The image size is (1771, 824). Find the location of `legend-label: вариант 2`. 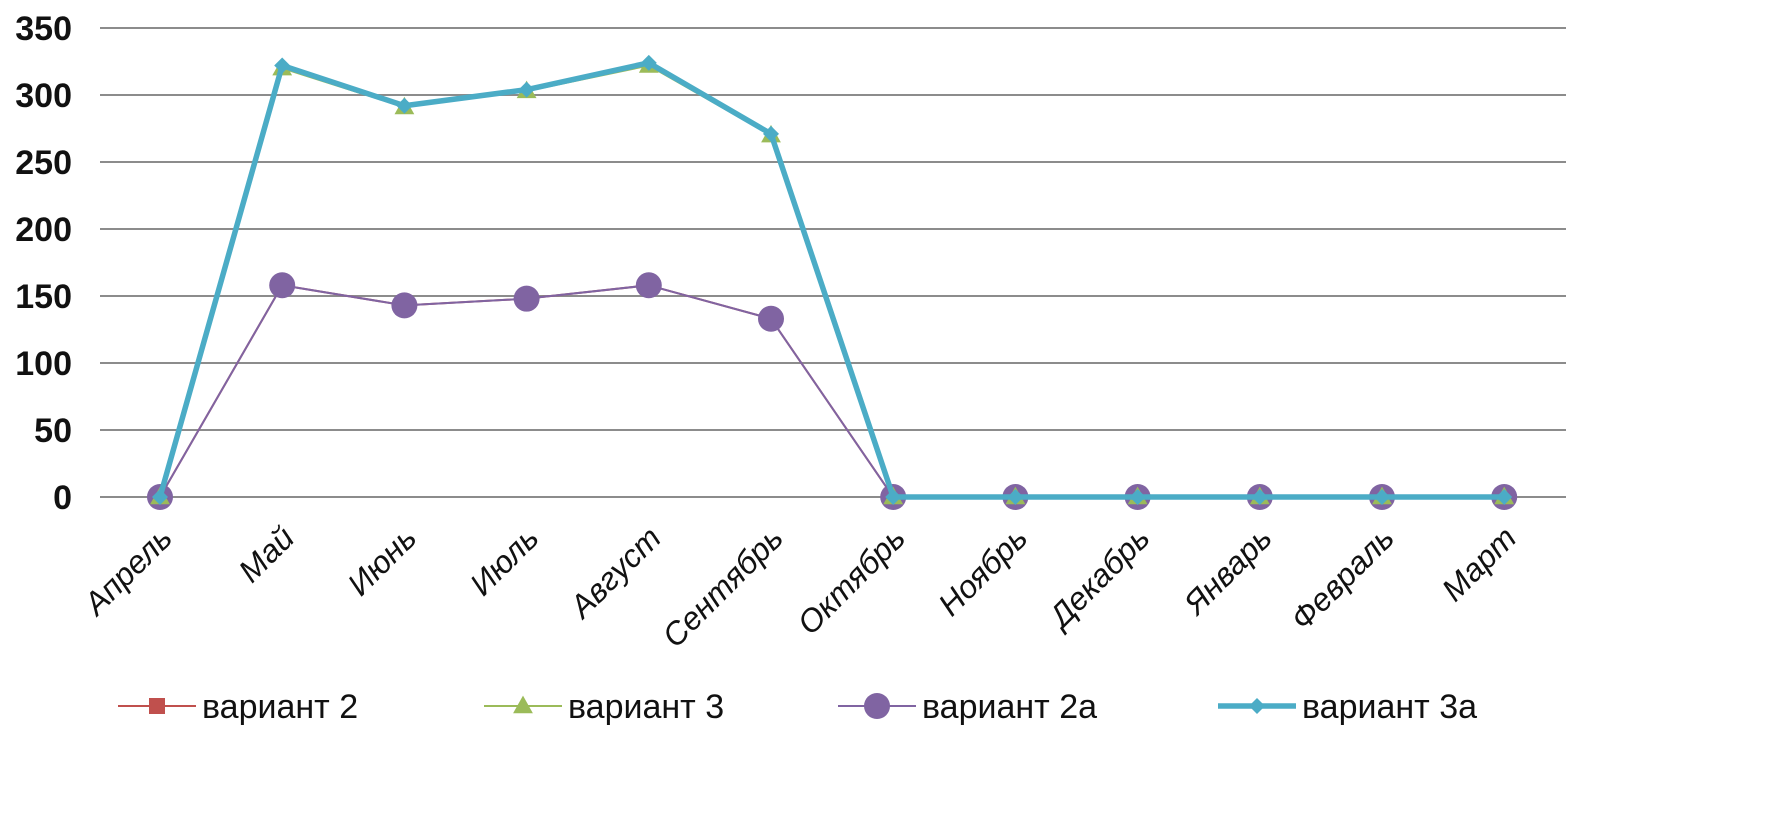

legend-label: вариант 2 is located at coordinates (280, 707).